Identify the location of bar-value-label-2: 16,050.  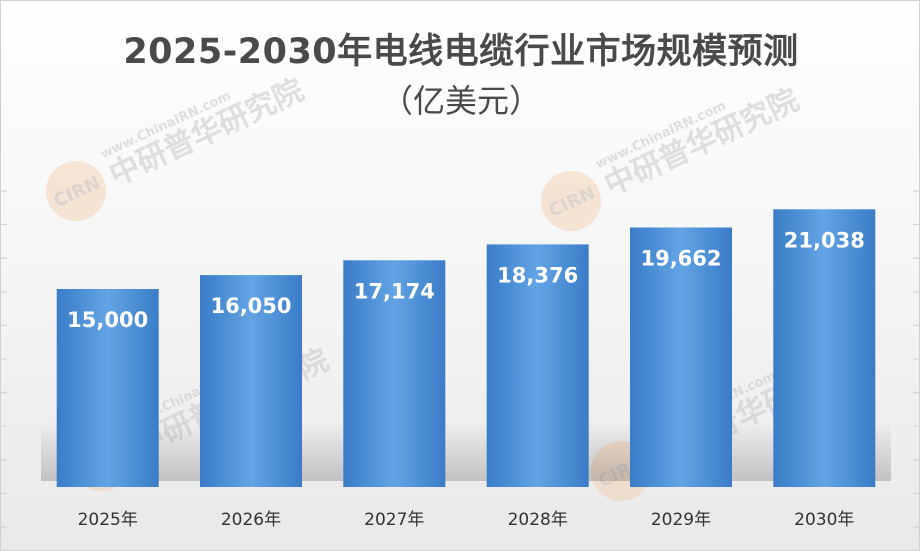
(250, 306).